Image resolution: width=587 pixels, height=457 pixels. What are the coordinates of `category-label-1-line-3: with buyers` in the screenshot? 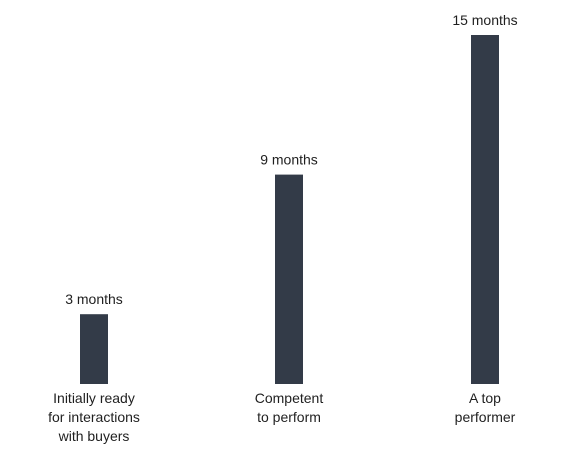 It's located at (94, 436).